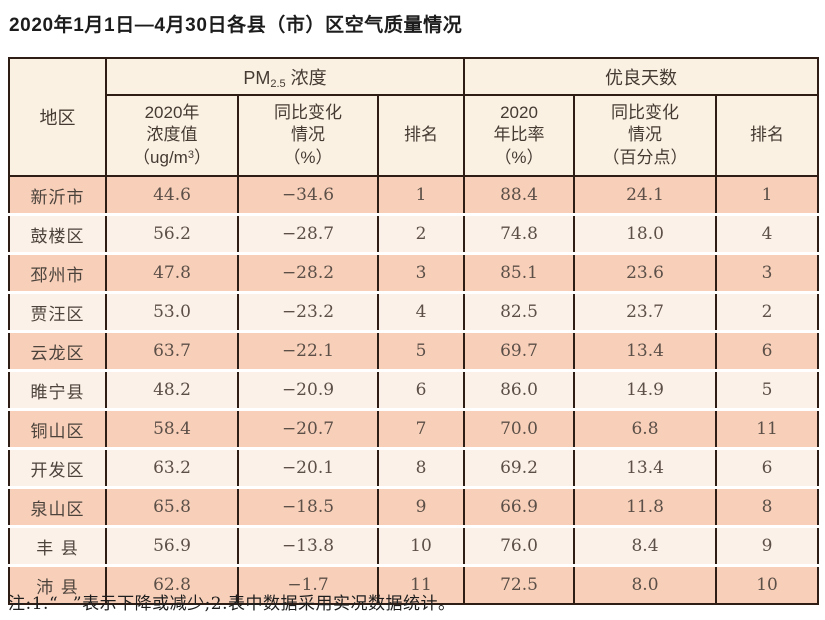 The height and width of the screenshot is (620, 825). Describe the element at coordinates (767, 546) in the screenshot. I see `good-rank-cell: 9` at that location.